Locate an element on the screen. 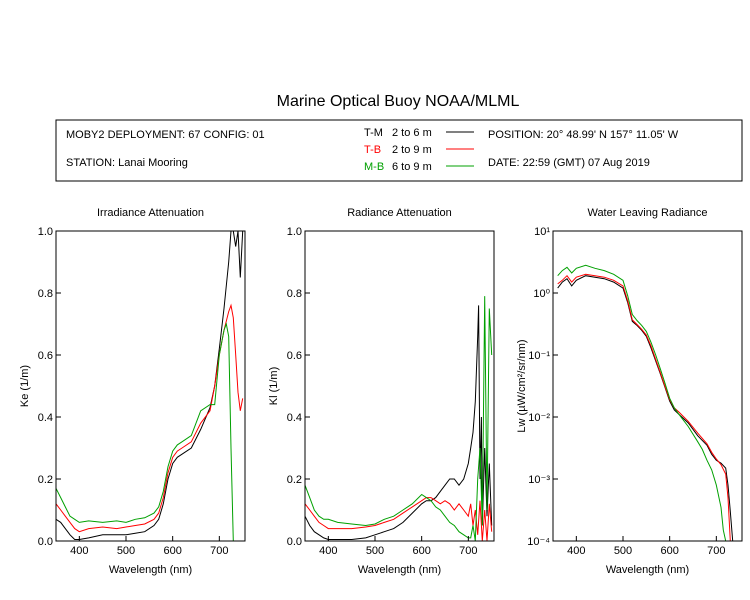  legend: T-M 2 to 6 m T-B 2 to 9 m M-B 6 to 9 m is located at coordinates (419, 150).